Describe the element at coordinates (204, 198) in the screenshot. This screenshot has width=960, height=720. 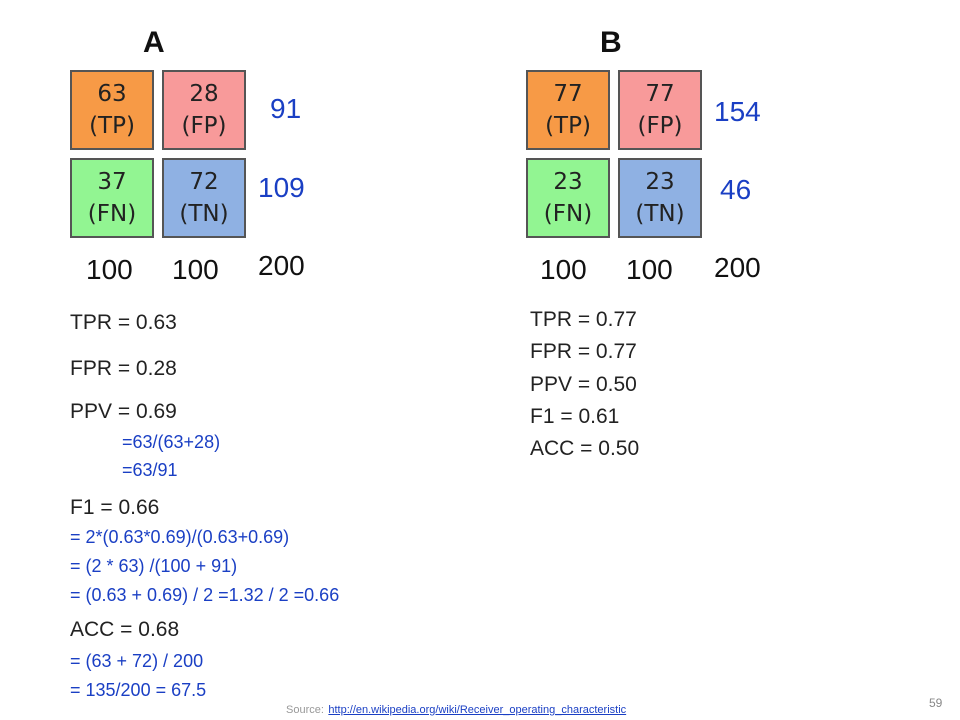
I see `panel-a-tn-cell: 72 (TN)` at that location.